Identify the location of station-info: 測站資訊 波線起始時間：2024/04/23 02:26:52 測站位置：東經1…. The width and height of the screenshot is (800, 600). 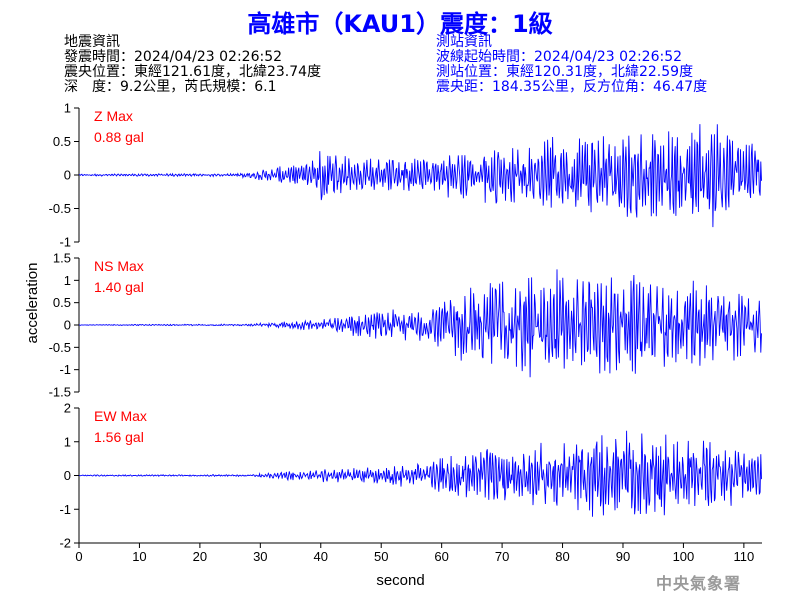
(571, 65).